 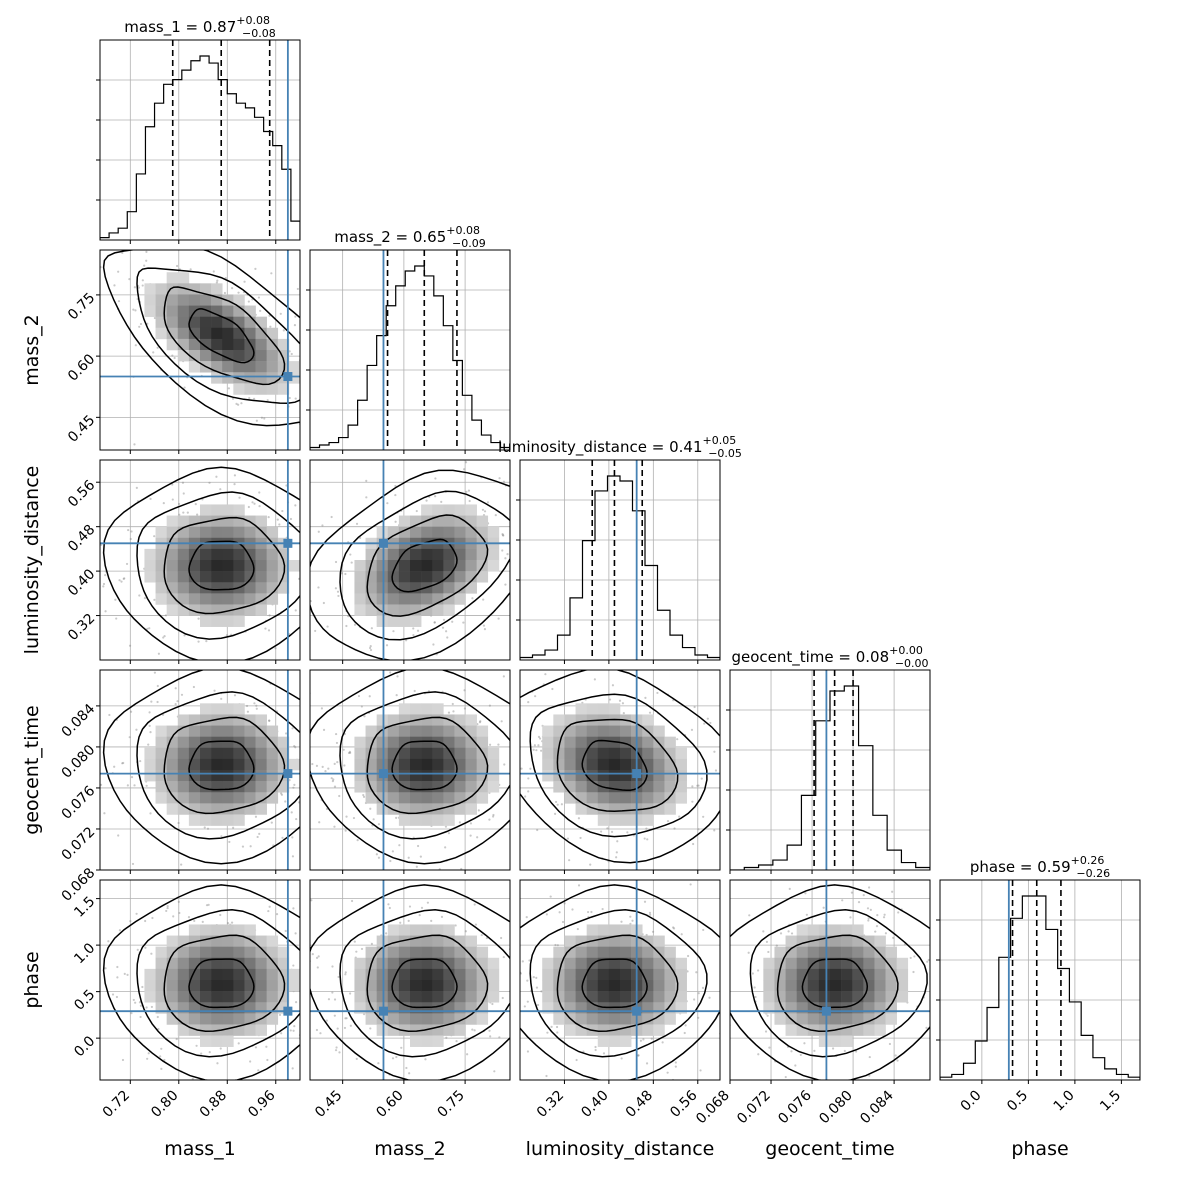 I want to click on histogram-geocent_time, so click(x=830, y=777).